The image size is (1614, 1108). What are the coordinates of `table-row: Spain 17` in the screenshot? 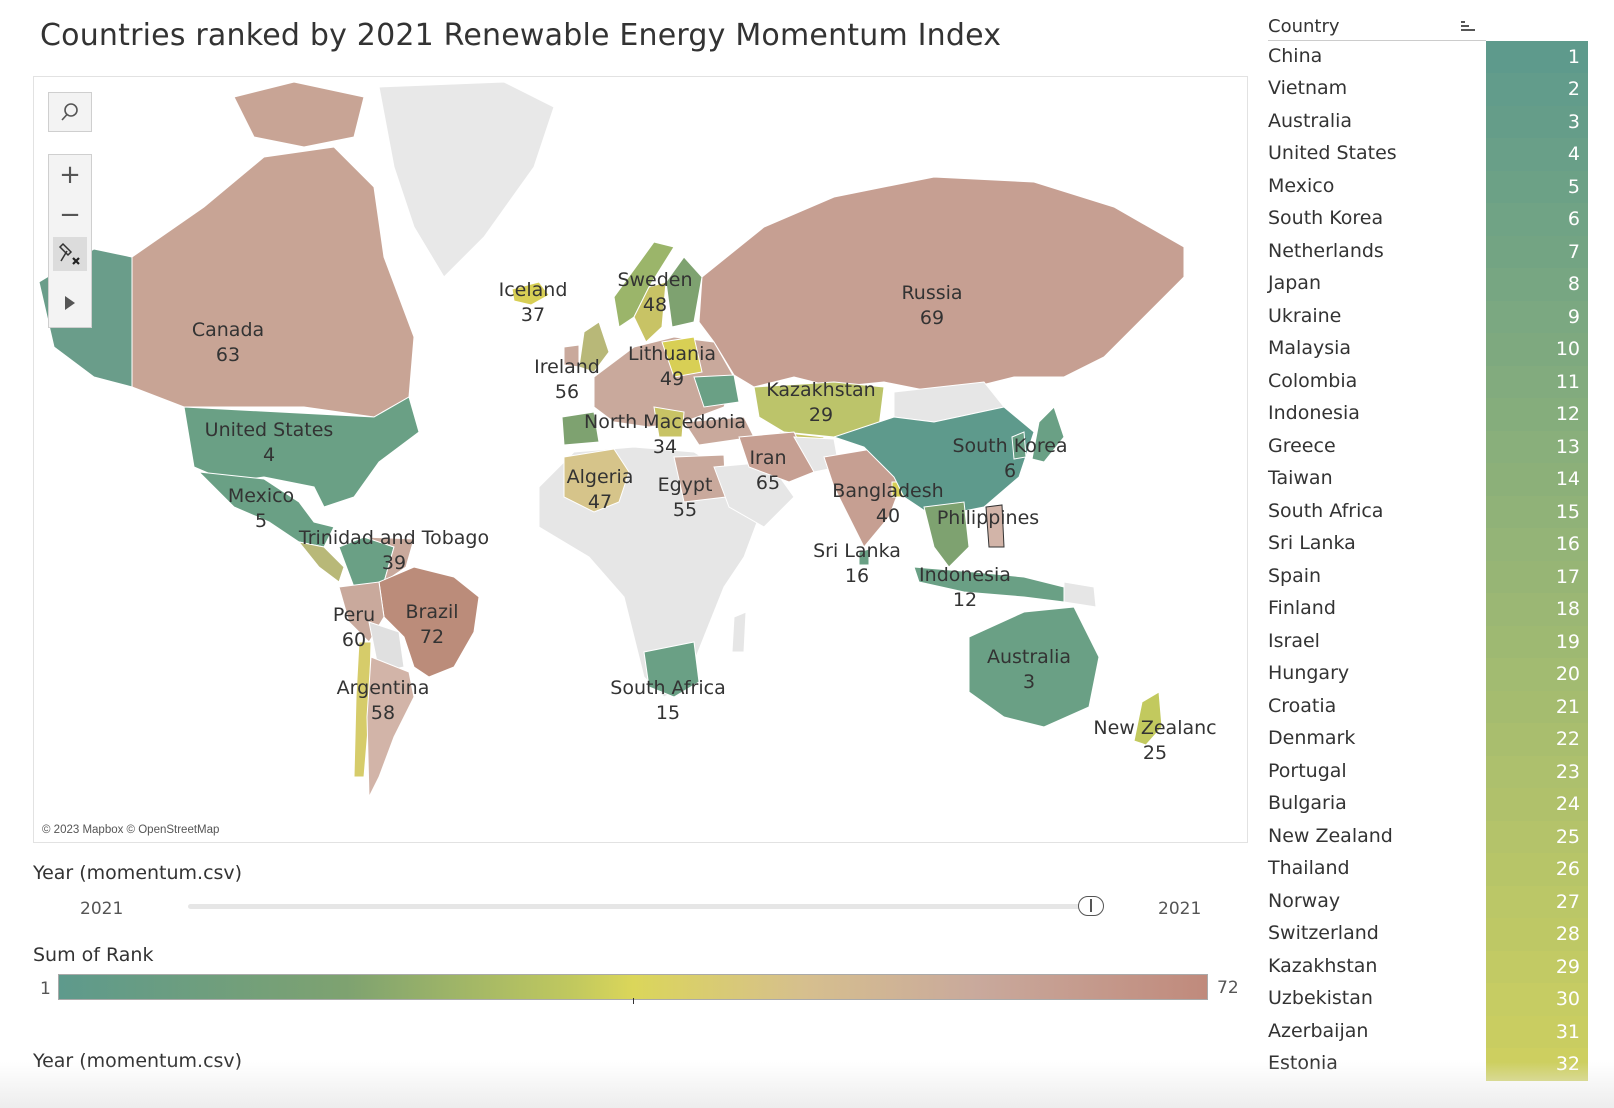 It's located at (1423, 576).